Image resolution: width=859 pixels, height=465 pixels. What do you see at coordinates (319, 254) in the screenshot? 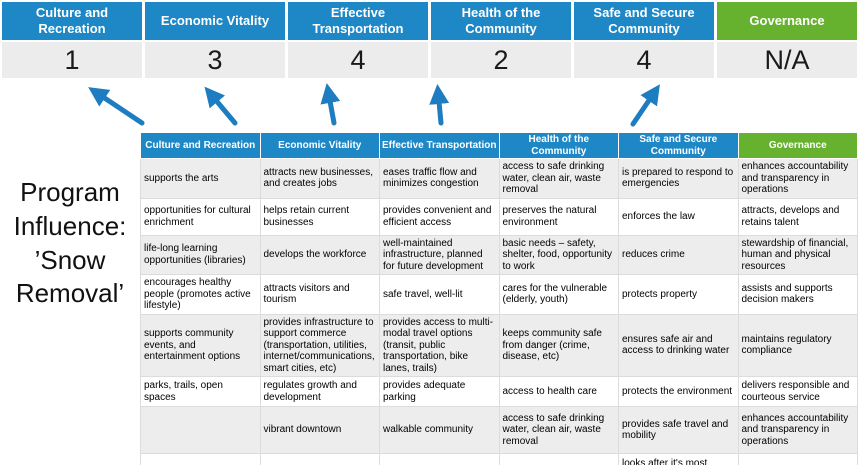
I see `matrix-cell: develops the workforce` at bounding box center [319, 254].